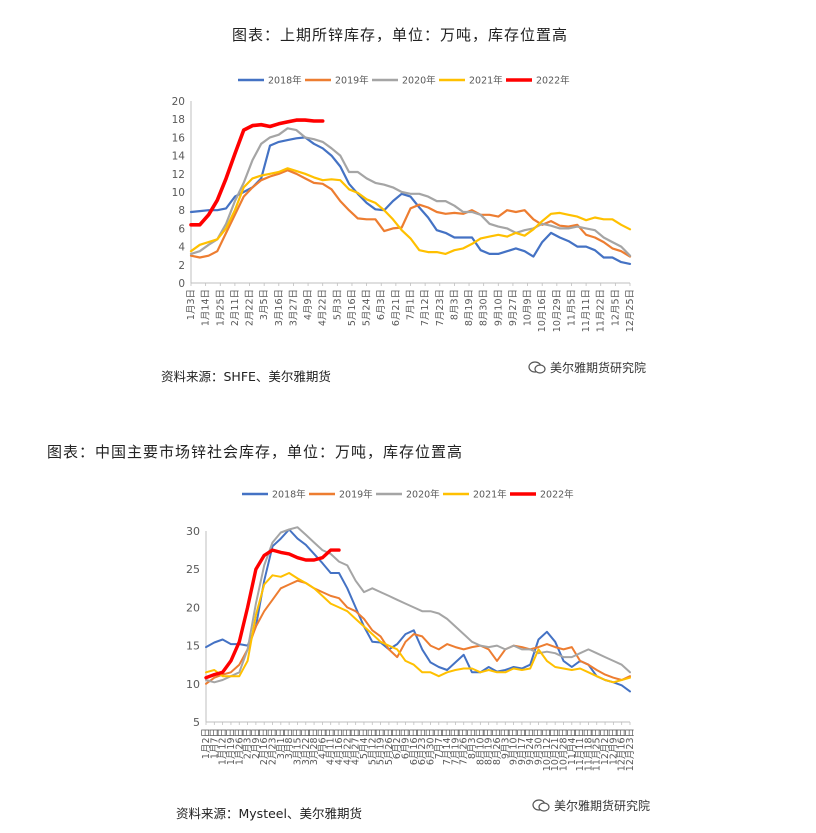 This screenshot has height=833, width=816. What do you see at coordinates (605, 746) in the screenshot?
I see `x-tick-label: 12月2日` at bounding box center [605, 746].